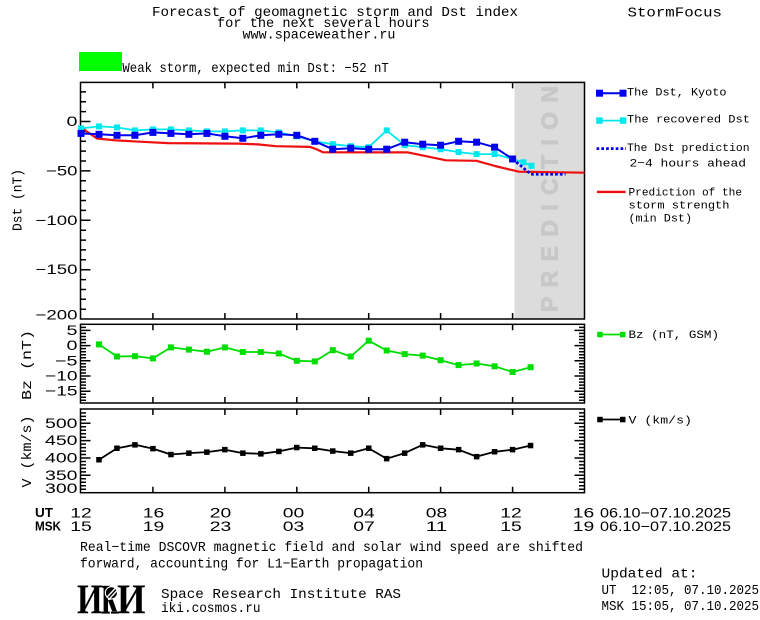 The width and height of the screenshot is (760, 620). Describe the element at coordinates (650, 575) in the screenshot. I see `svg-text: Updated at:` at that location.